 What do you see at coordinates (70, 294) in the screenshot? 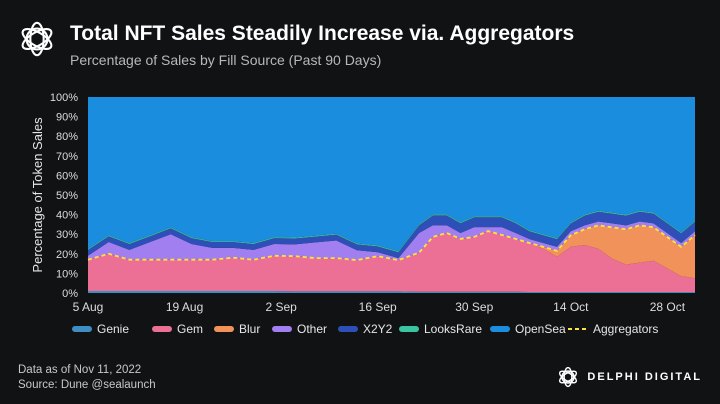
I see `y-tick-label: 0%` at bounding box center [70, 294].